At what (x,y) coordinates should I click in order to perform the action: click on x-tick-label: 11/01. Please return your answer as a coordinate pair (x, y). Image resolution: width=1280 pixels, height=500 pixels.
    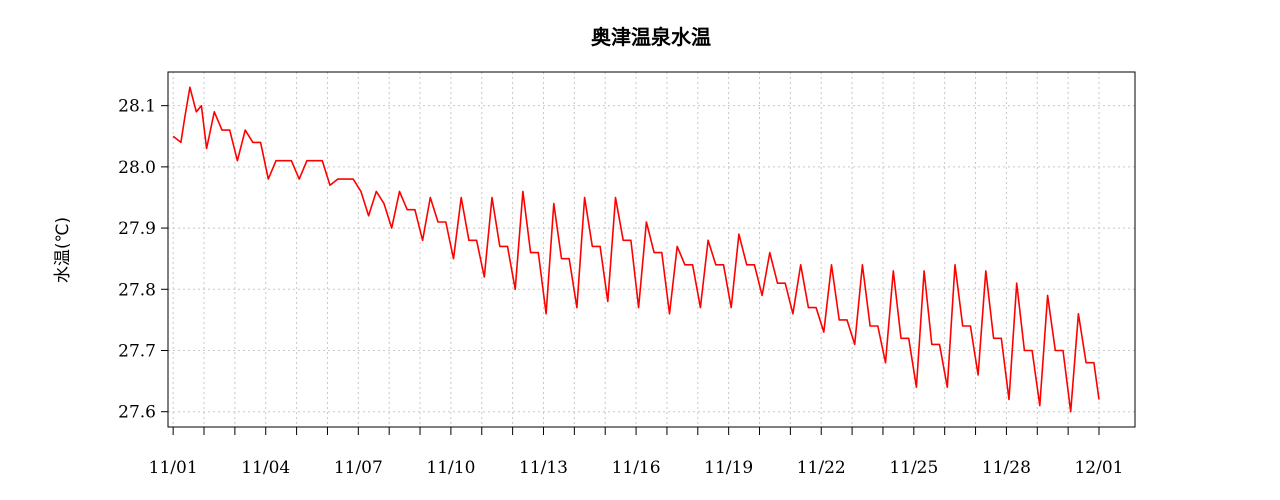
    Looking at the image, I should click on (173, 468).